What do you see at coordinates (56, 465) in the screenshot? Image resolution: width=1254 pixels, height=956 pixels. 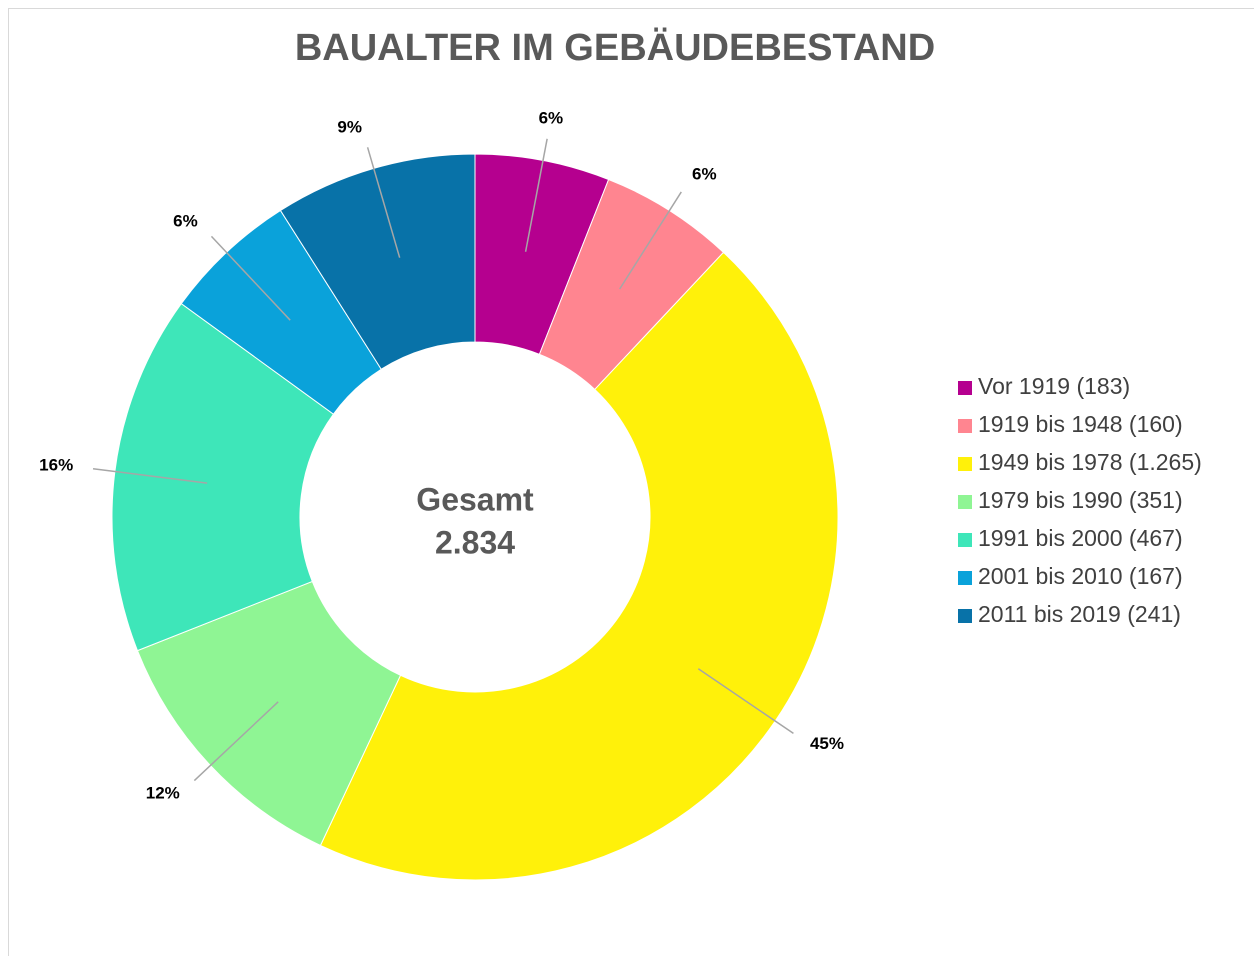 I see `data-label: 16%` at bounding box center [56, 465].